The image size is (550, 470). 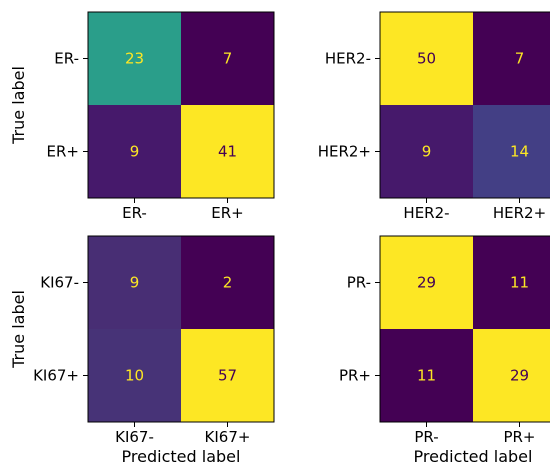 I want to click on cm2-cell-value-r0-c1: 7, so click(x=520, y=59).